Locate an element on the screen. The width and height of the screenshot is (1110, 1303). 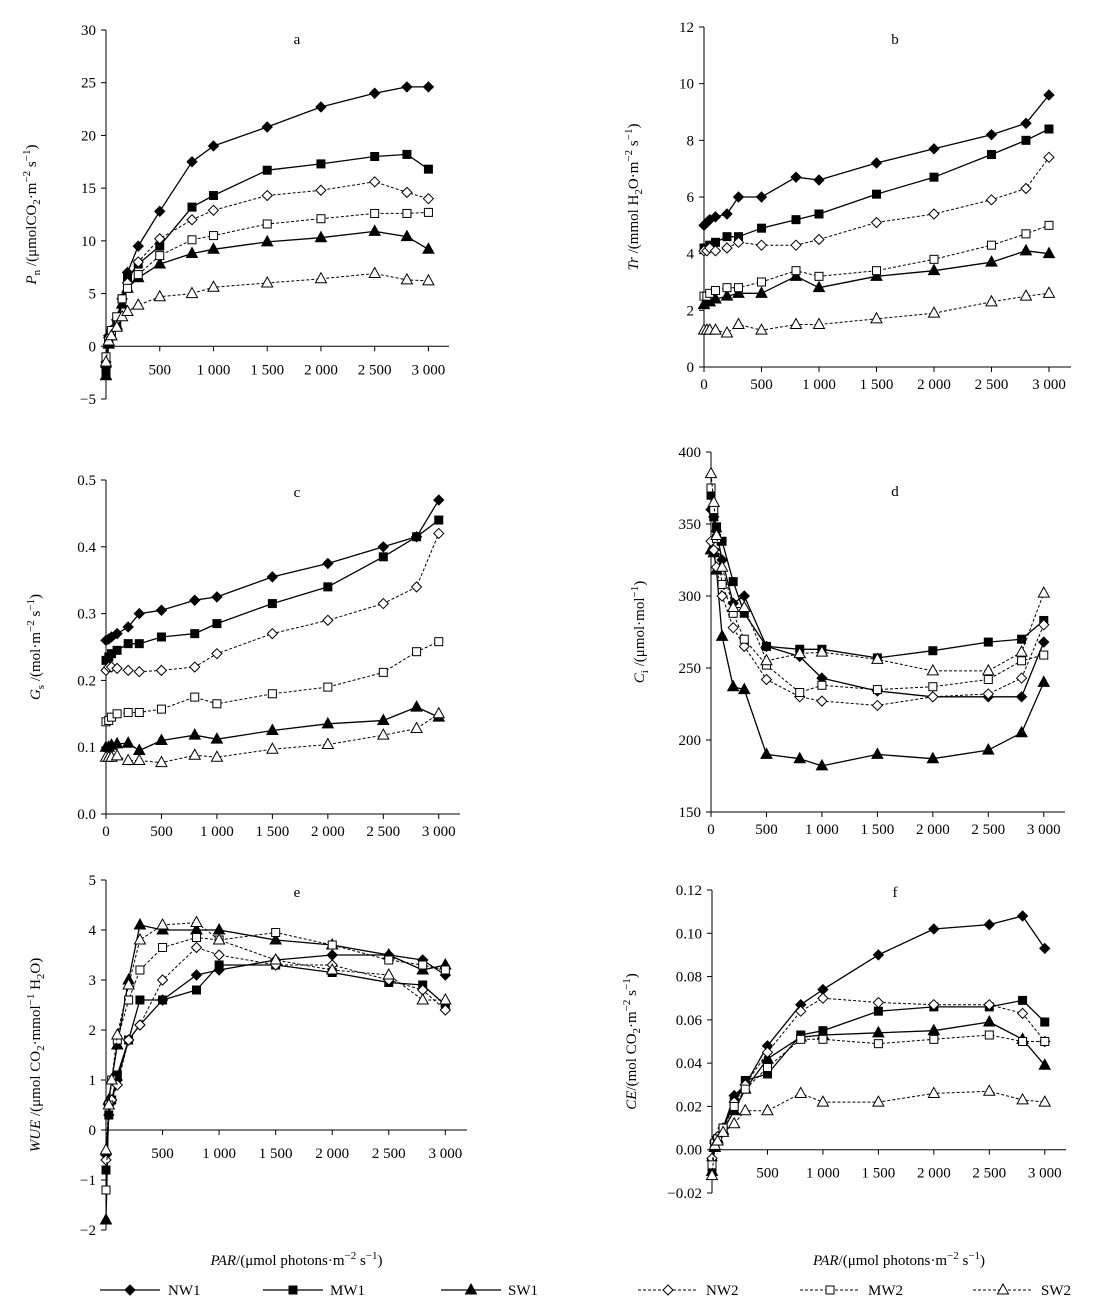
panel-title: c is located at coordinates (297, 493).